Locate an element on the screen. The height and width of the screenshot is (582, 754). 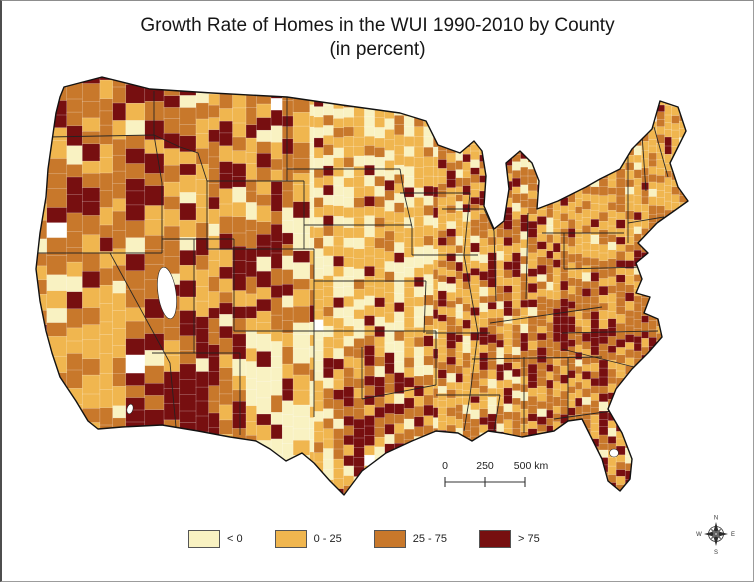
legend-item-gt75: > 75 is located at coordinates (509, 539).